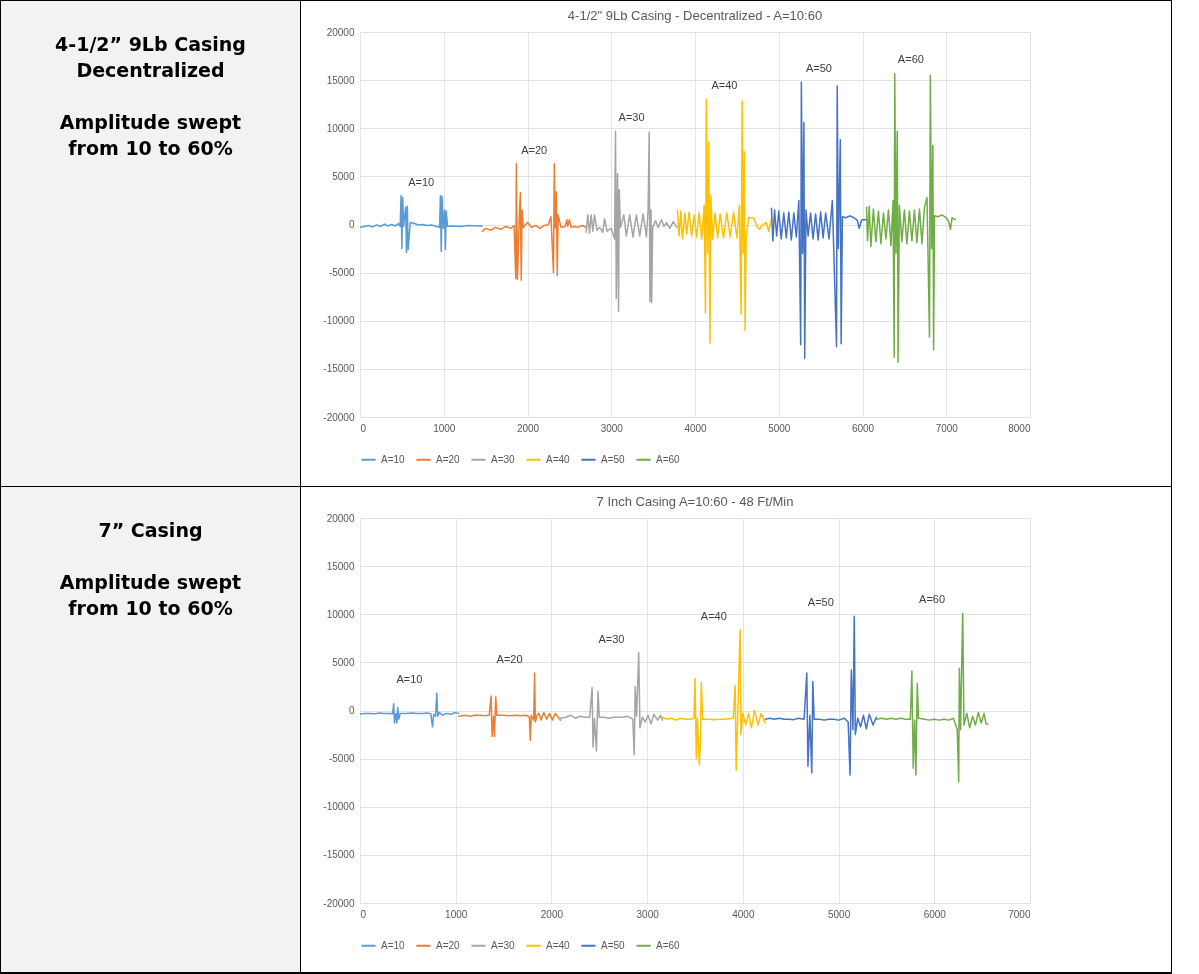  I want to click on x-tick-label: 8000, so click(1019, 428).